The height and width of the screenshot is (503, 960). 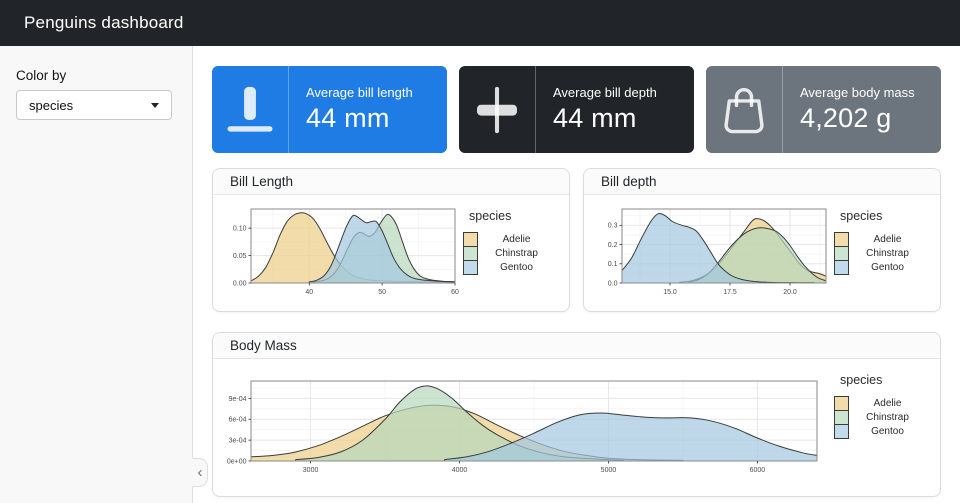 What do you see at coordinates (522, 427) in the screenshot?
I see `body-mass-density-plot: 3000 4000 5000 6000 0e+00 3e-04 6e-04 9e-04` at bounding box center [522, 427].